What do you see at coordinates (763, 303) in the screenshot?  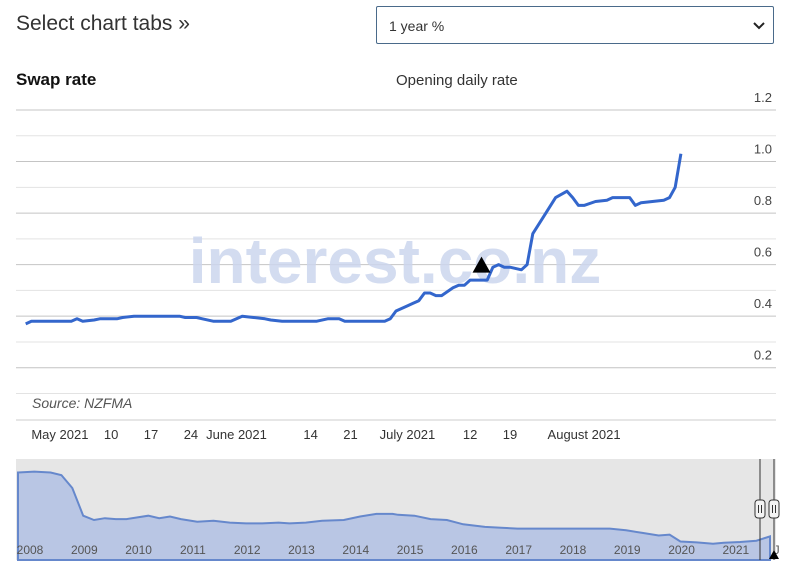 I see `y-tick-label: 0.4` at bounding box center [763, 303].